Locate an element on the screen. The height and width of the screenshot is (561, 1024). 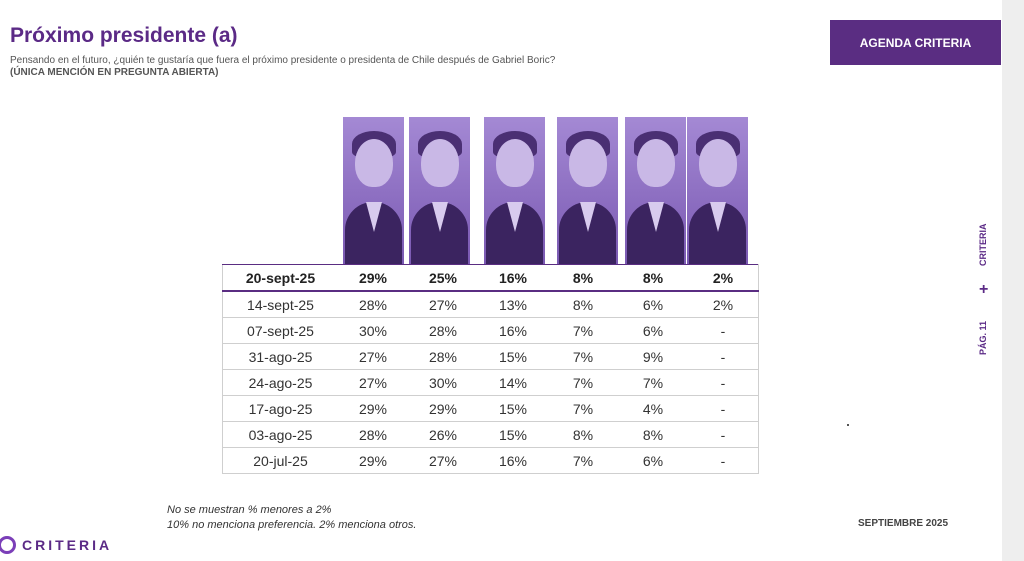
table-row: 14-sept-25 28% 27% 13% 8% 6% 2% is located at coordinates (490, 304).